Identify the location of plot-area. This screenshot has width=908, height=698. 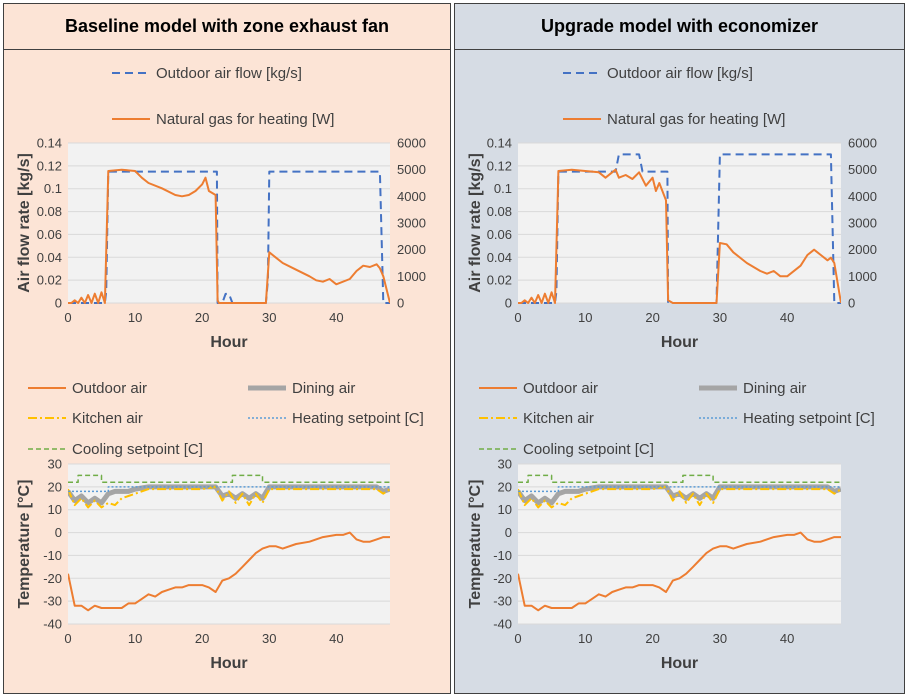
(679, 223).